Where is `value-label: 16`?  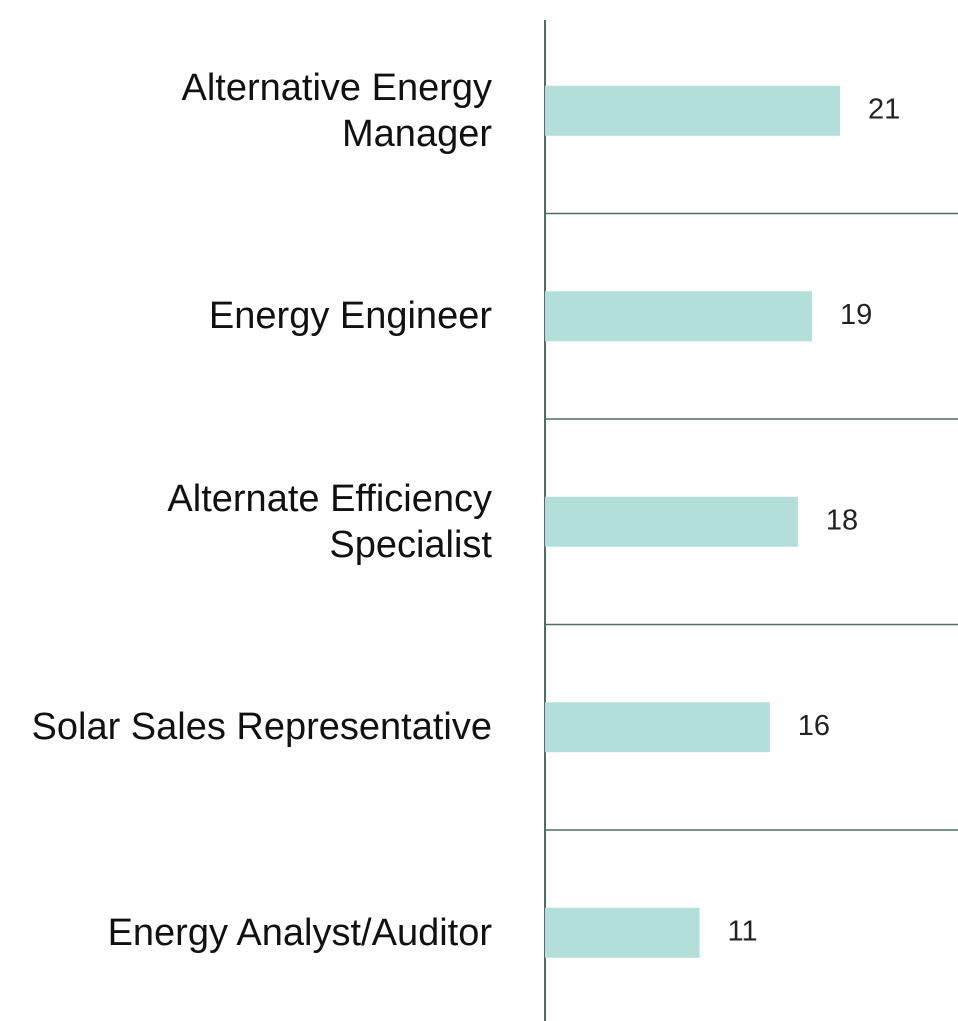
value-label: 16 is located at coordinates (814, 726).